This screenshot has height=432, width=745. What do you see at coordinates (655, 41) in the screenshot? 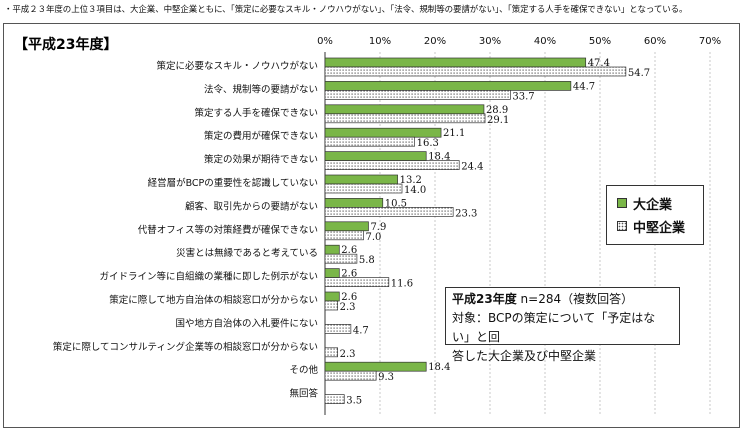
I see `x-tick-label: 60%` at bounding box center [655, 41].